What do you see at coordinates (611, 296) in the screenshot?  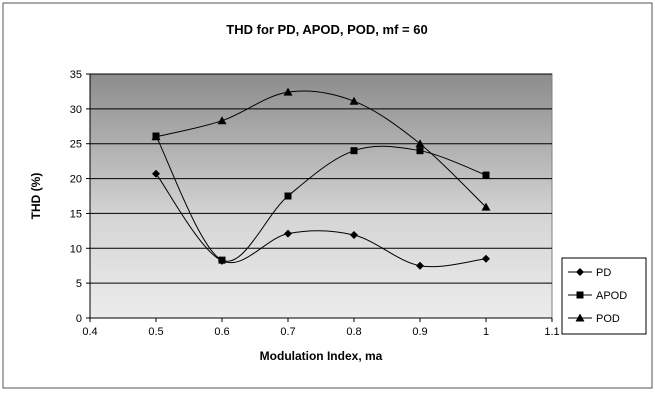 I see `legend-label-apod: APOD` at bounding box center [611, 296].